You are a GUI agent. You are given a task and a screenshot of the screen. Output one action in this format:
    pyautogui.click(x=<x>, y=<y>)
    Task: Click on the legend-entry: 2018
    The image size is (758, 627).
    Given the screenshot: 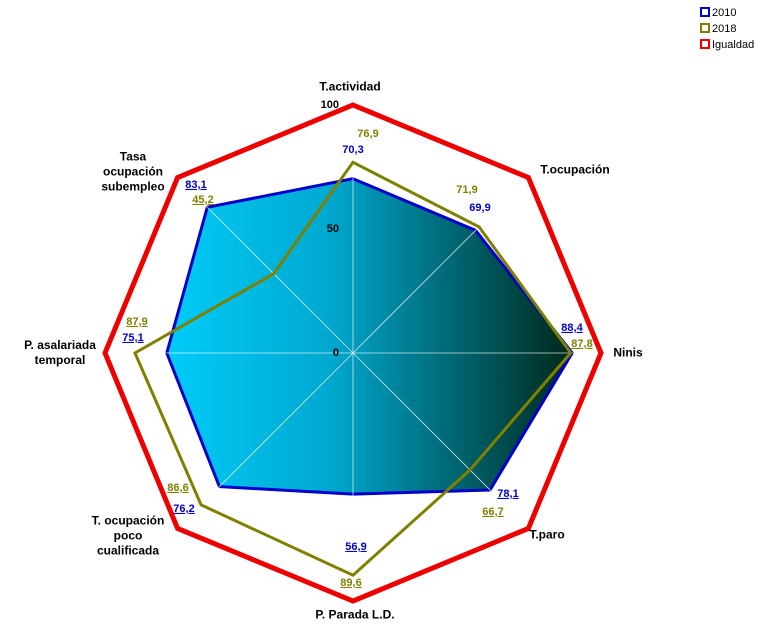 What is the action you would take?
    pyautogui.click(x=718, y=29)
    